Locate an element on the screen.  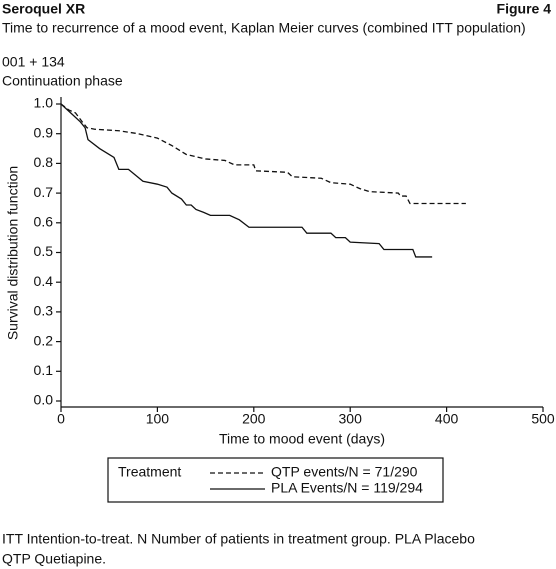
legend-label: PLA Events/N = 119/294 is located at coordinates (347, 488).